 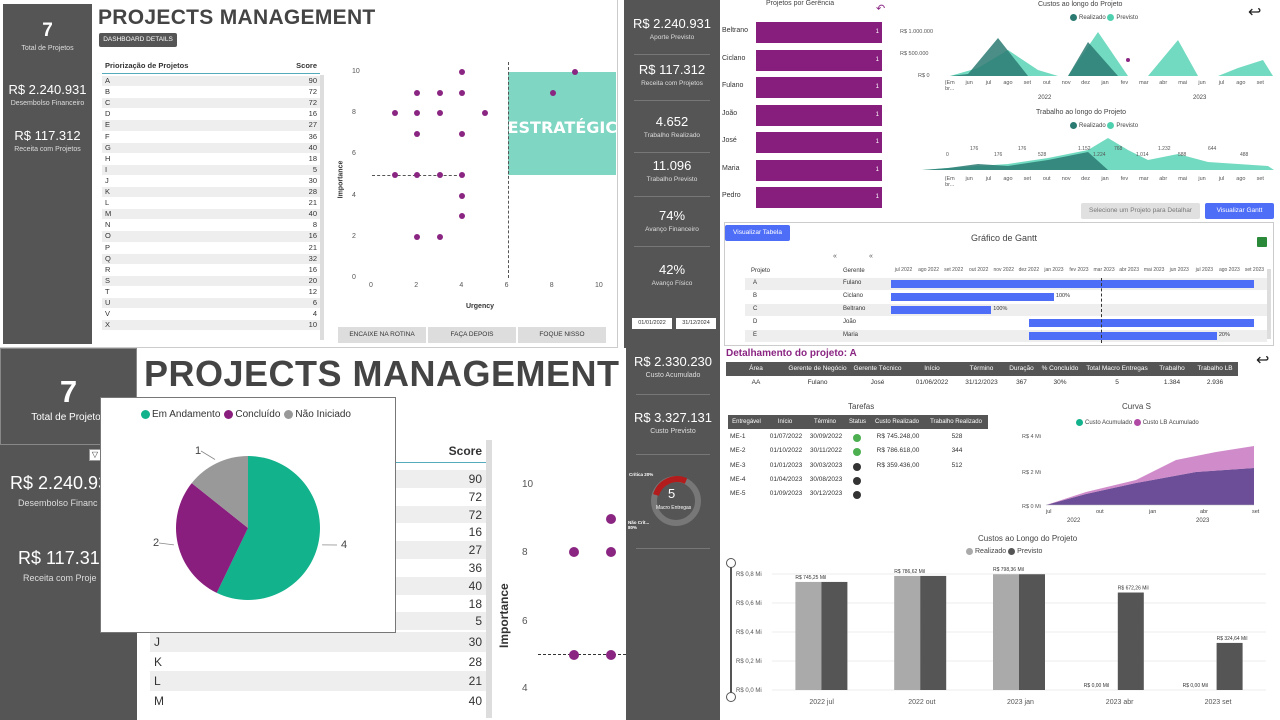 What do you see at coordinates (978, 270) in the screenshot?
I see `gantt-month: out 2022` at bounding box center [978, 270].